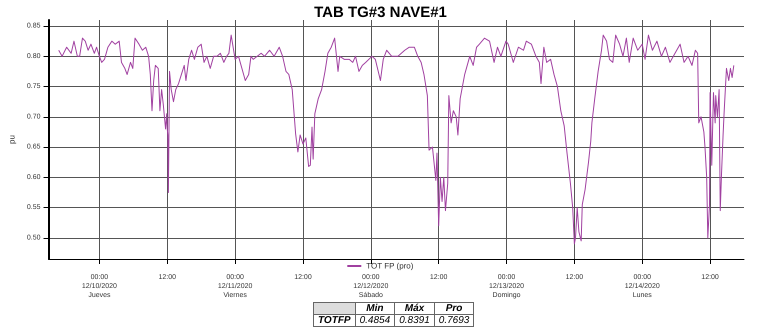 The height and width of the screenshot is (330, 761). What do you see at coordinates (375, 320) in the screenshot?
I see `text: 0.4854` at bounding box center [375, 320].